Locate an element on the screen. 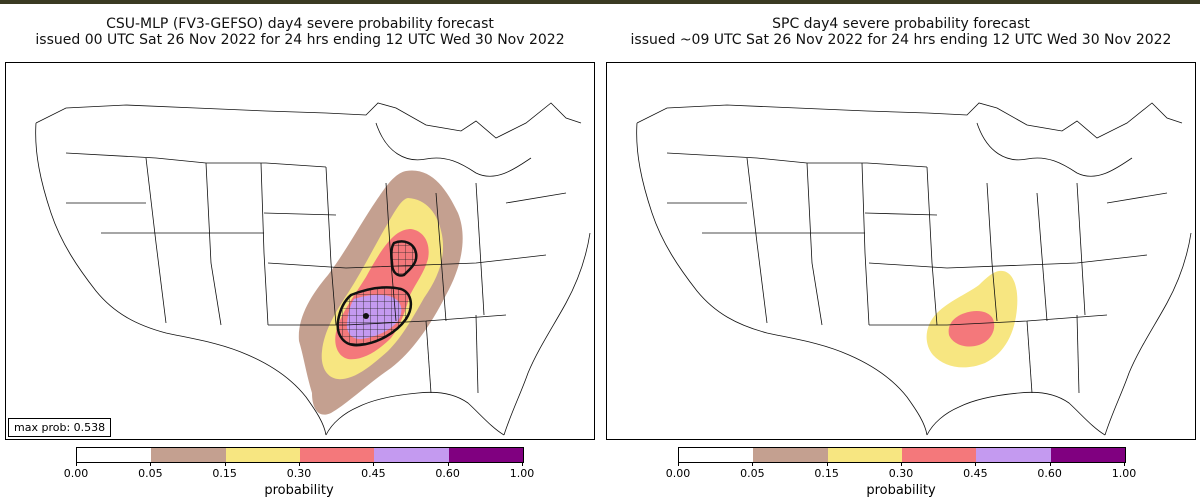 The image size is (1200, 498). left-colorbar-ticklabel-3: 0.30 is located at coordinates (299, 473).